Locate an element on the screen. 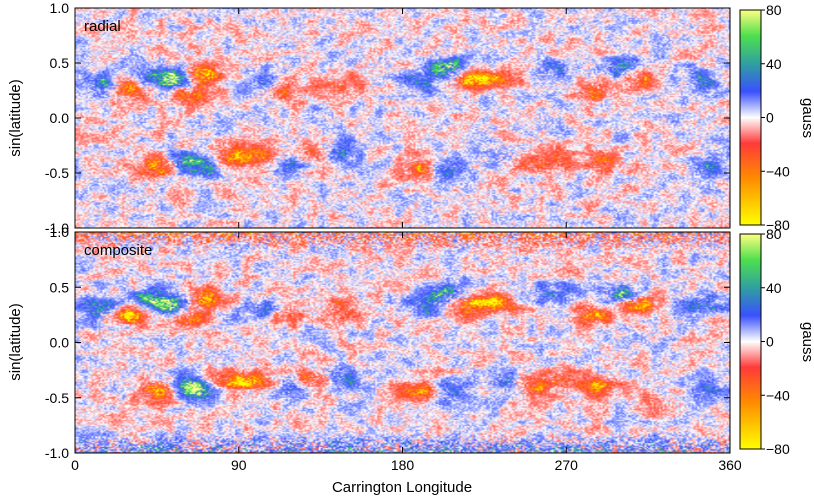 The height and width of the screenshot is (497, 814). colorbar-gradient-radial is located at coordinates (750, 117).